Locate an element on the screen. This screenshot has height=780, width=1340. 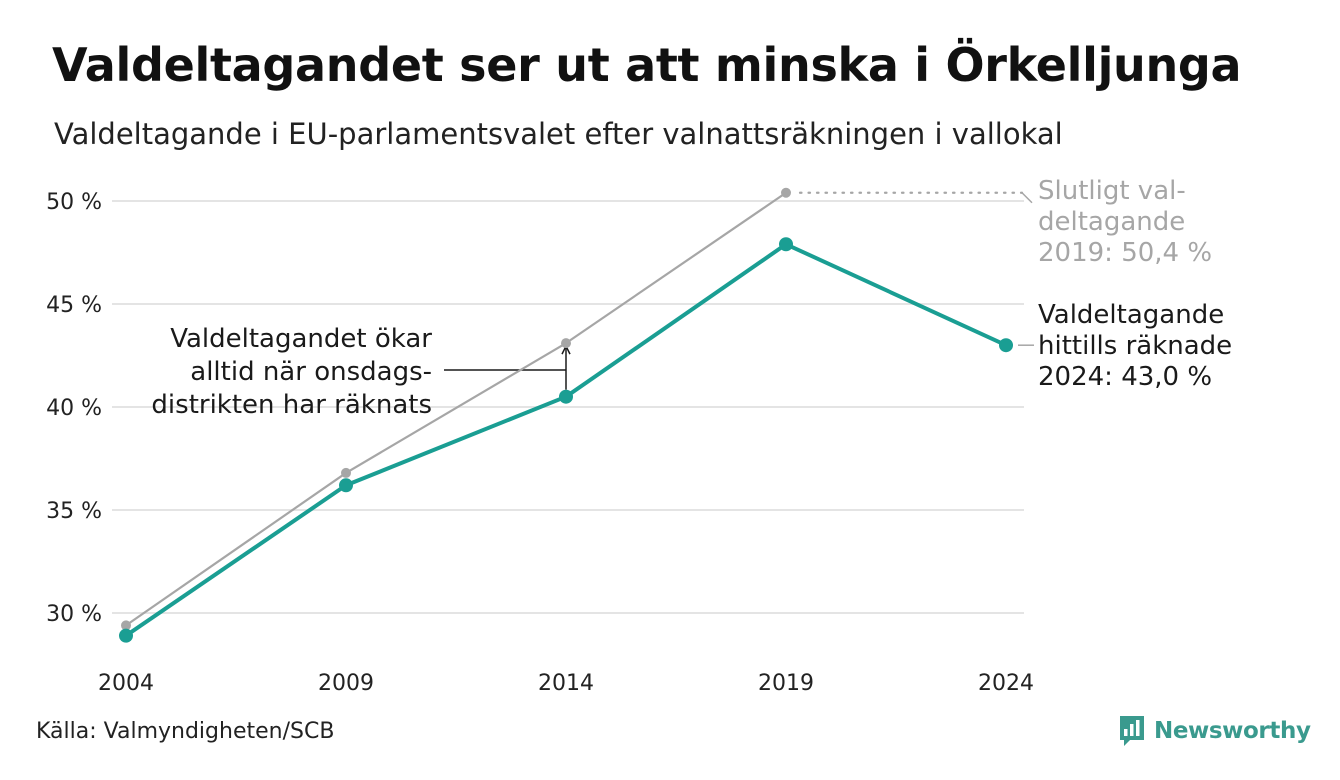
x-tick-label: 2024 is located at coordinates (1006, 683).